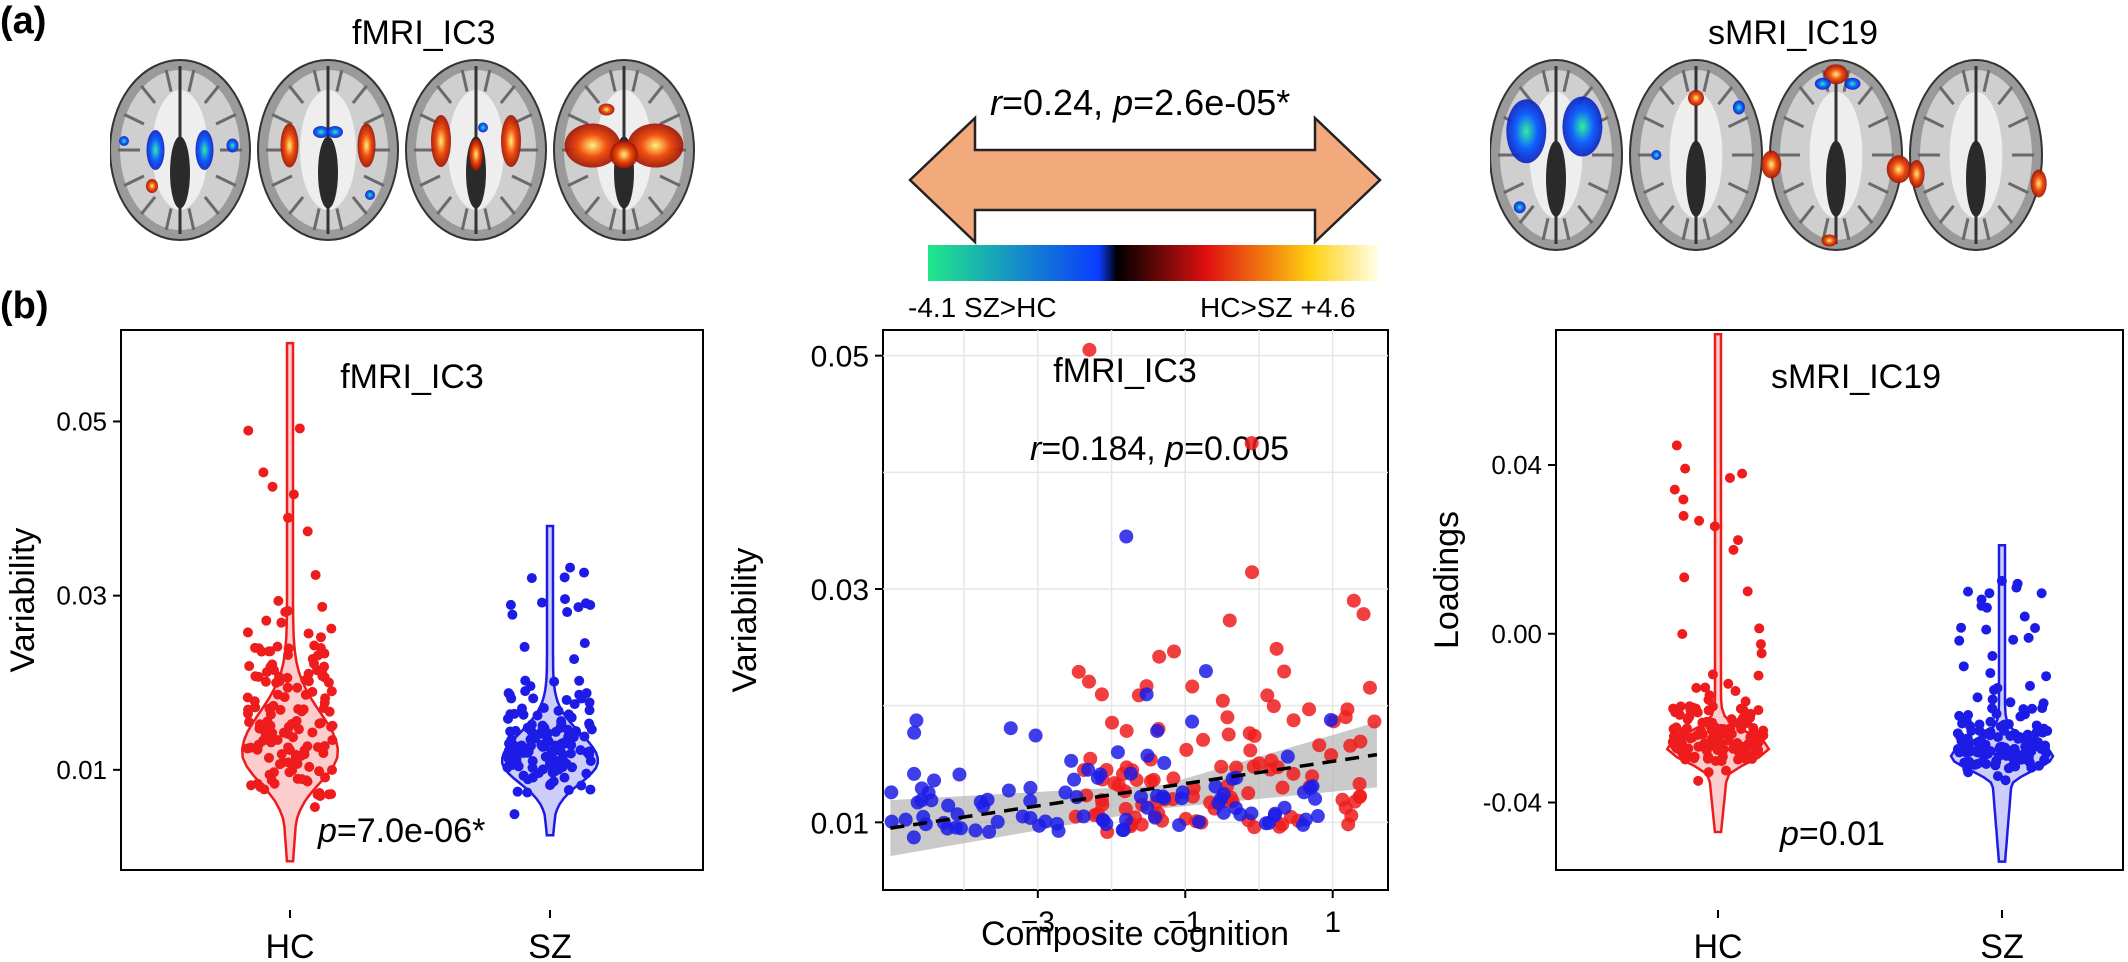 This screenshot has height=962, width=2128. Describe the element at coordinates (88, 595) in the screenshot. I see `y-ticks: 0.01 0.03 0.05` at that location.